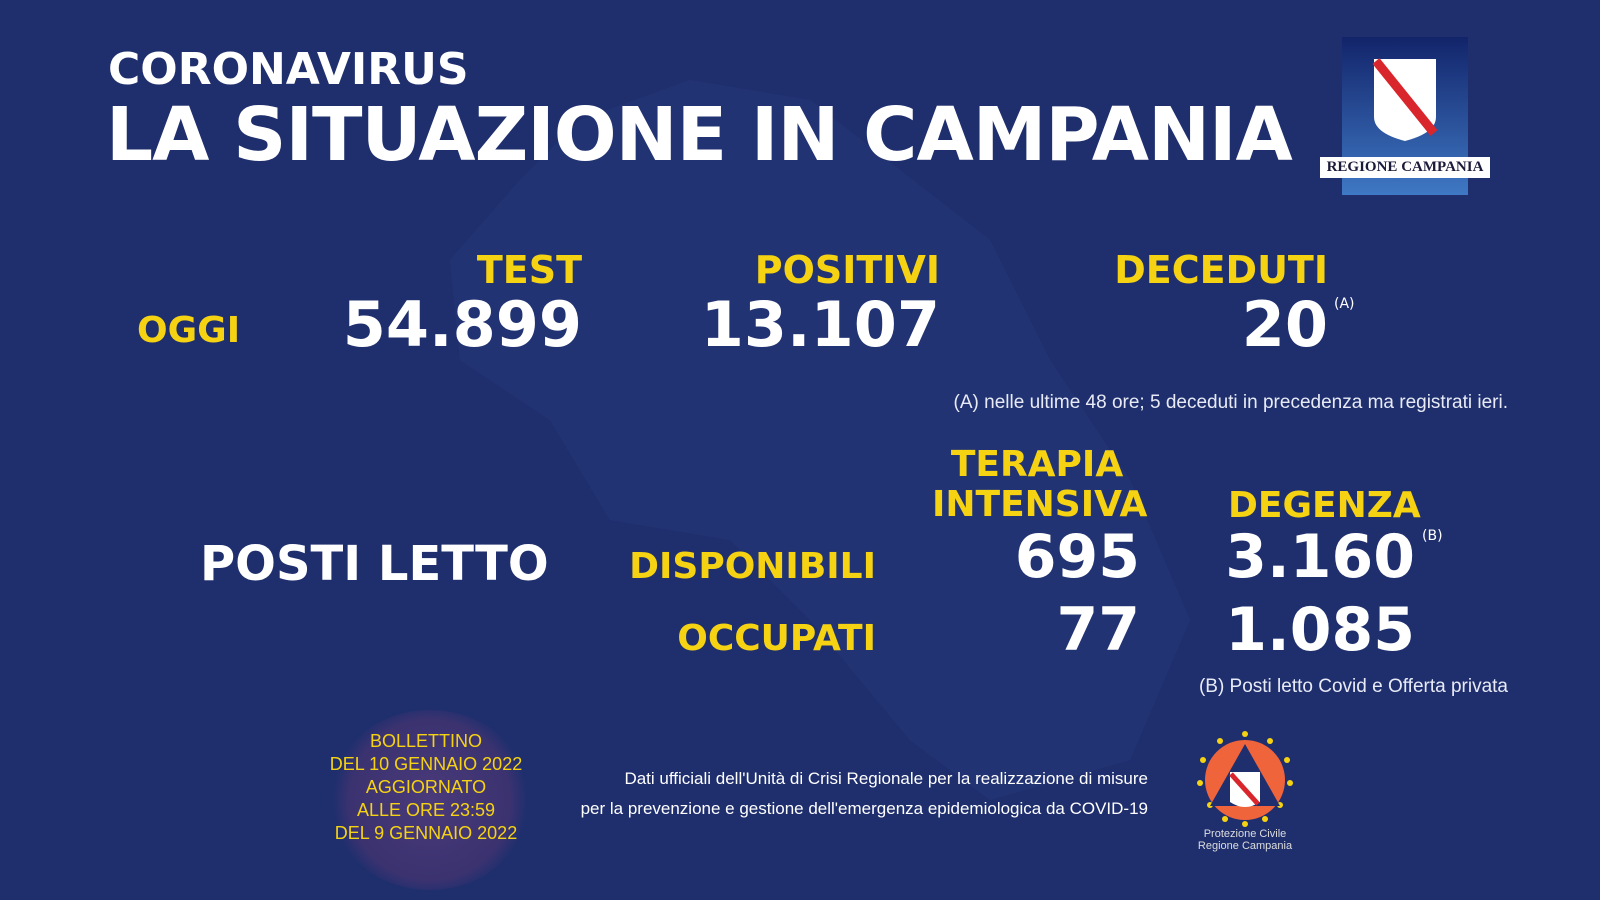 This screenshot has width=1600, height=900. I want to click on ti-disponibili-value: 695, so click(1077, 557).